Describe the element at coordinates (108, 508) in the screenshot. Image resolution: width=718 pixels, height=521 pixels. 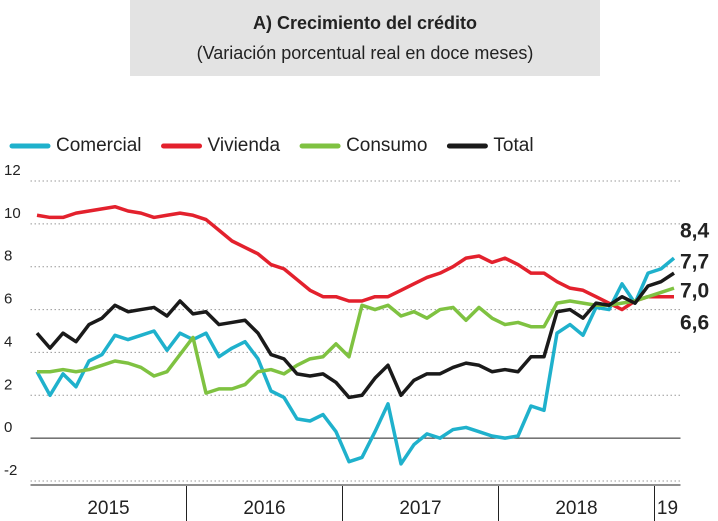
I see `x-tick-label: 2015` at that location.